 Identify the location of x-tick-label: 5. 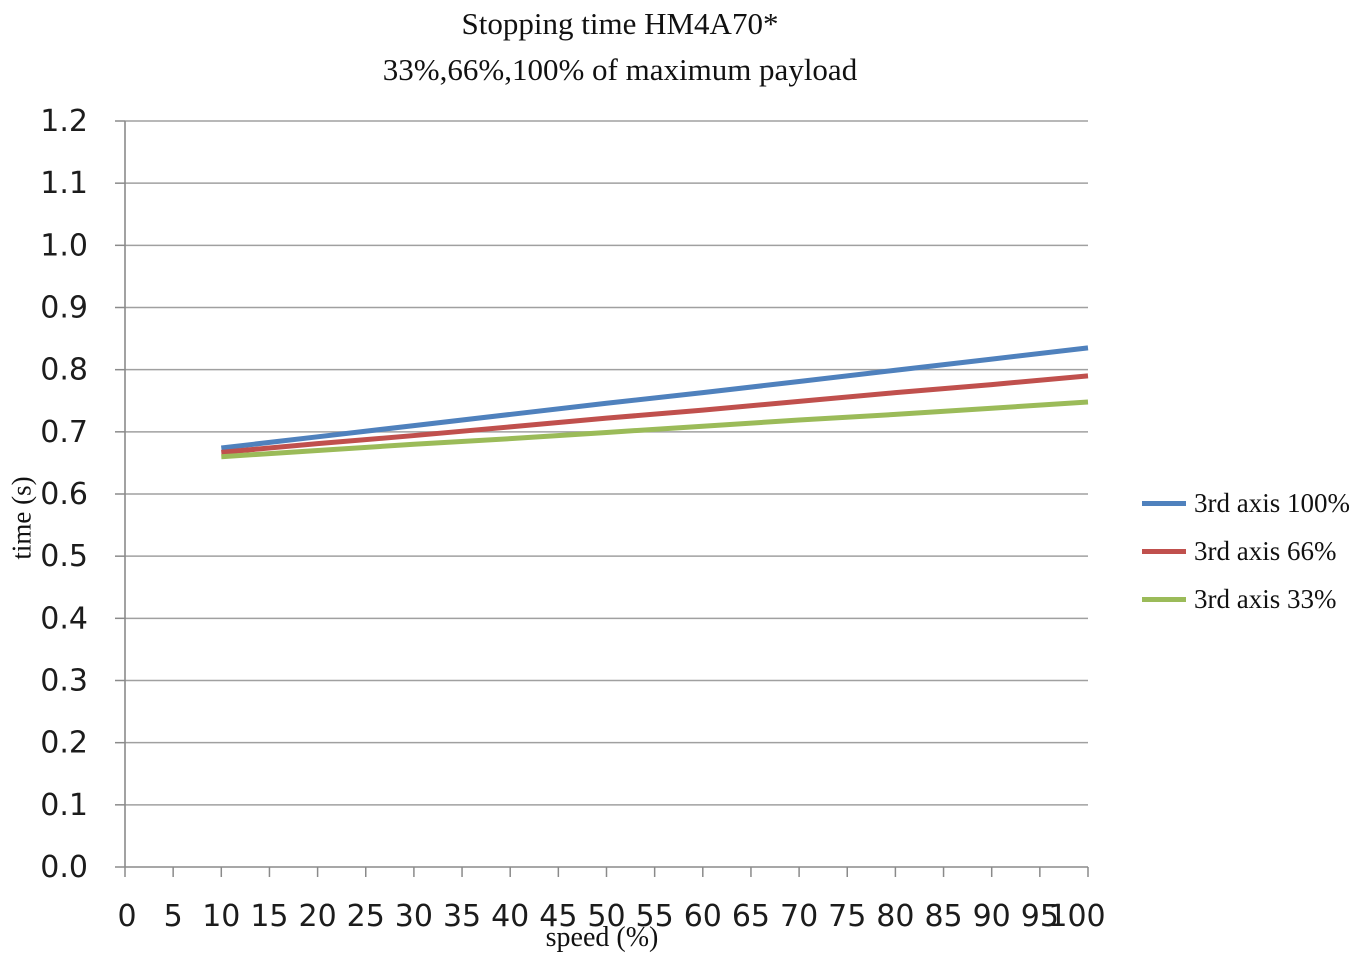
(173, 916).